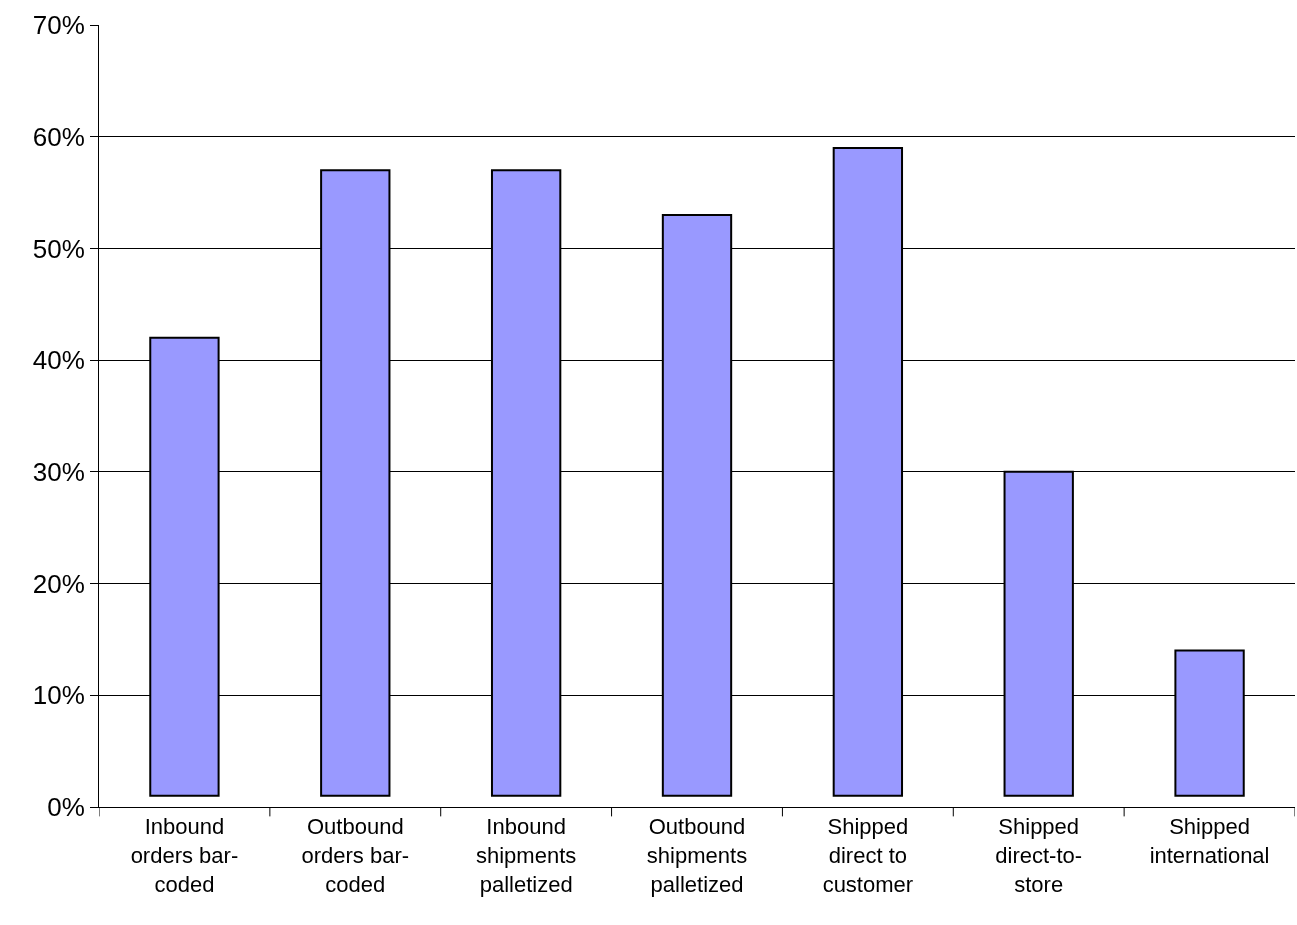 The image size is (1297, 925). What do you see at coordinates (66, 807) in the screenshot?
I see `y-tick-label: 0%` at bounding box center [66, 807].